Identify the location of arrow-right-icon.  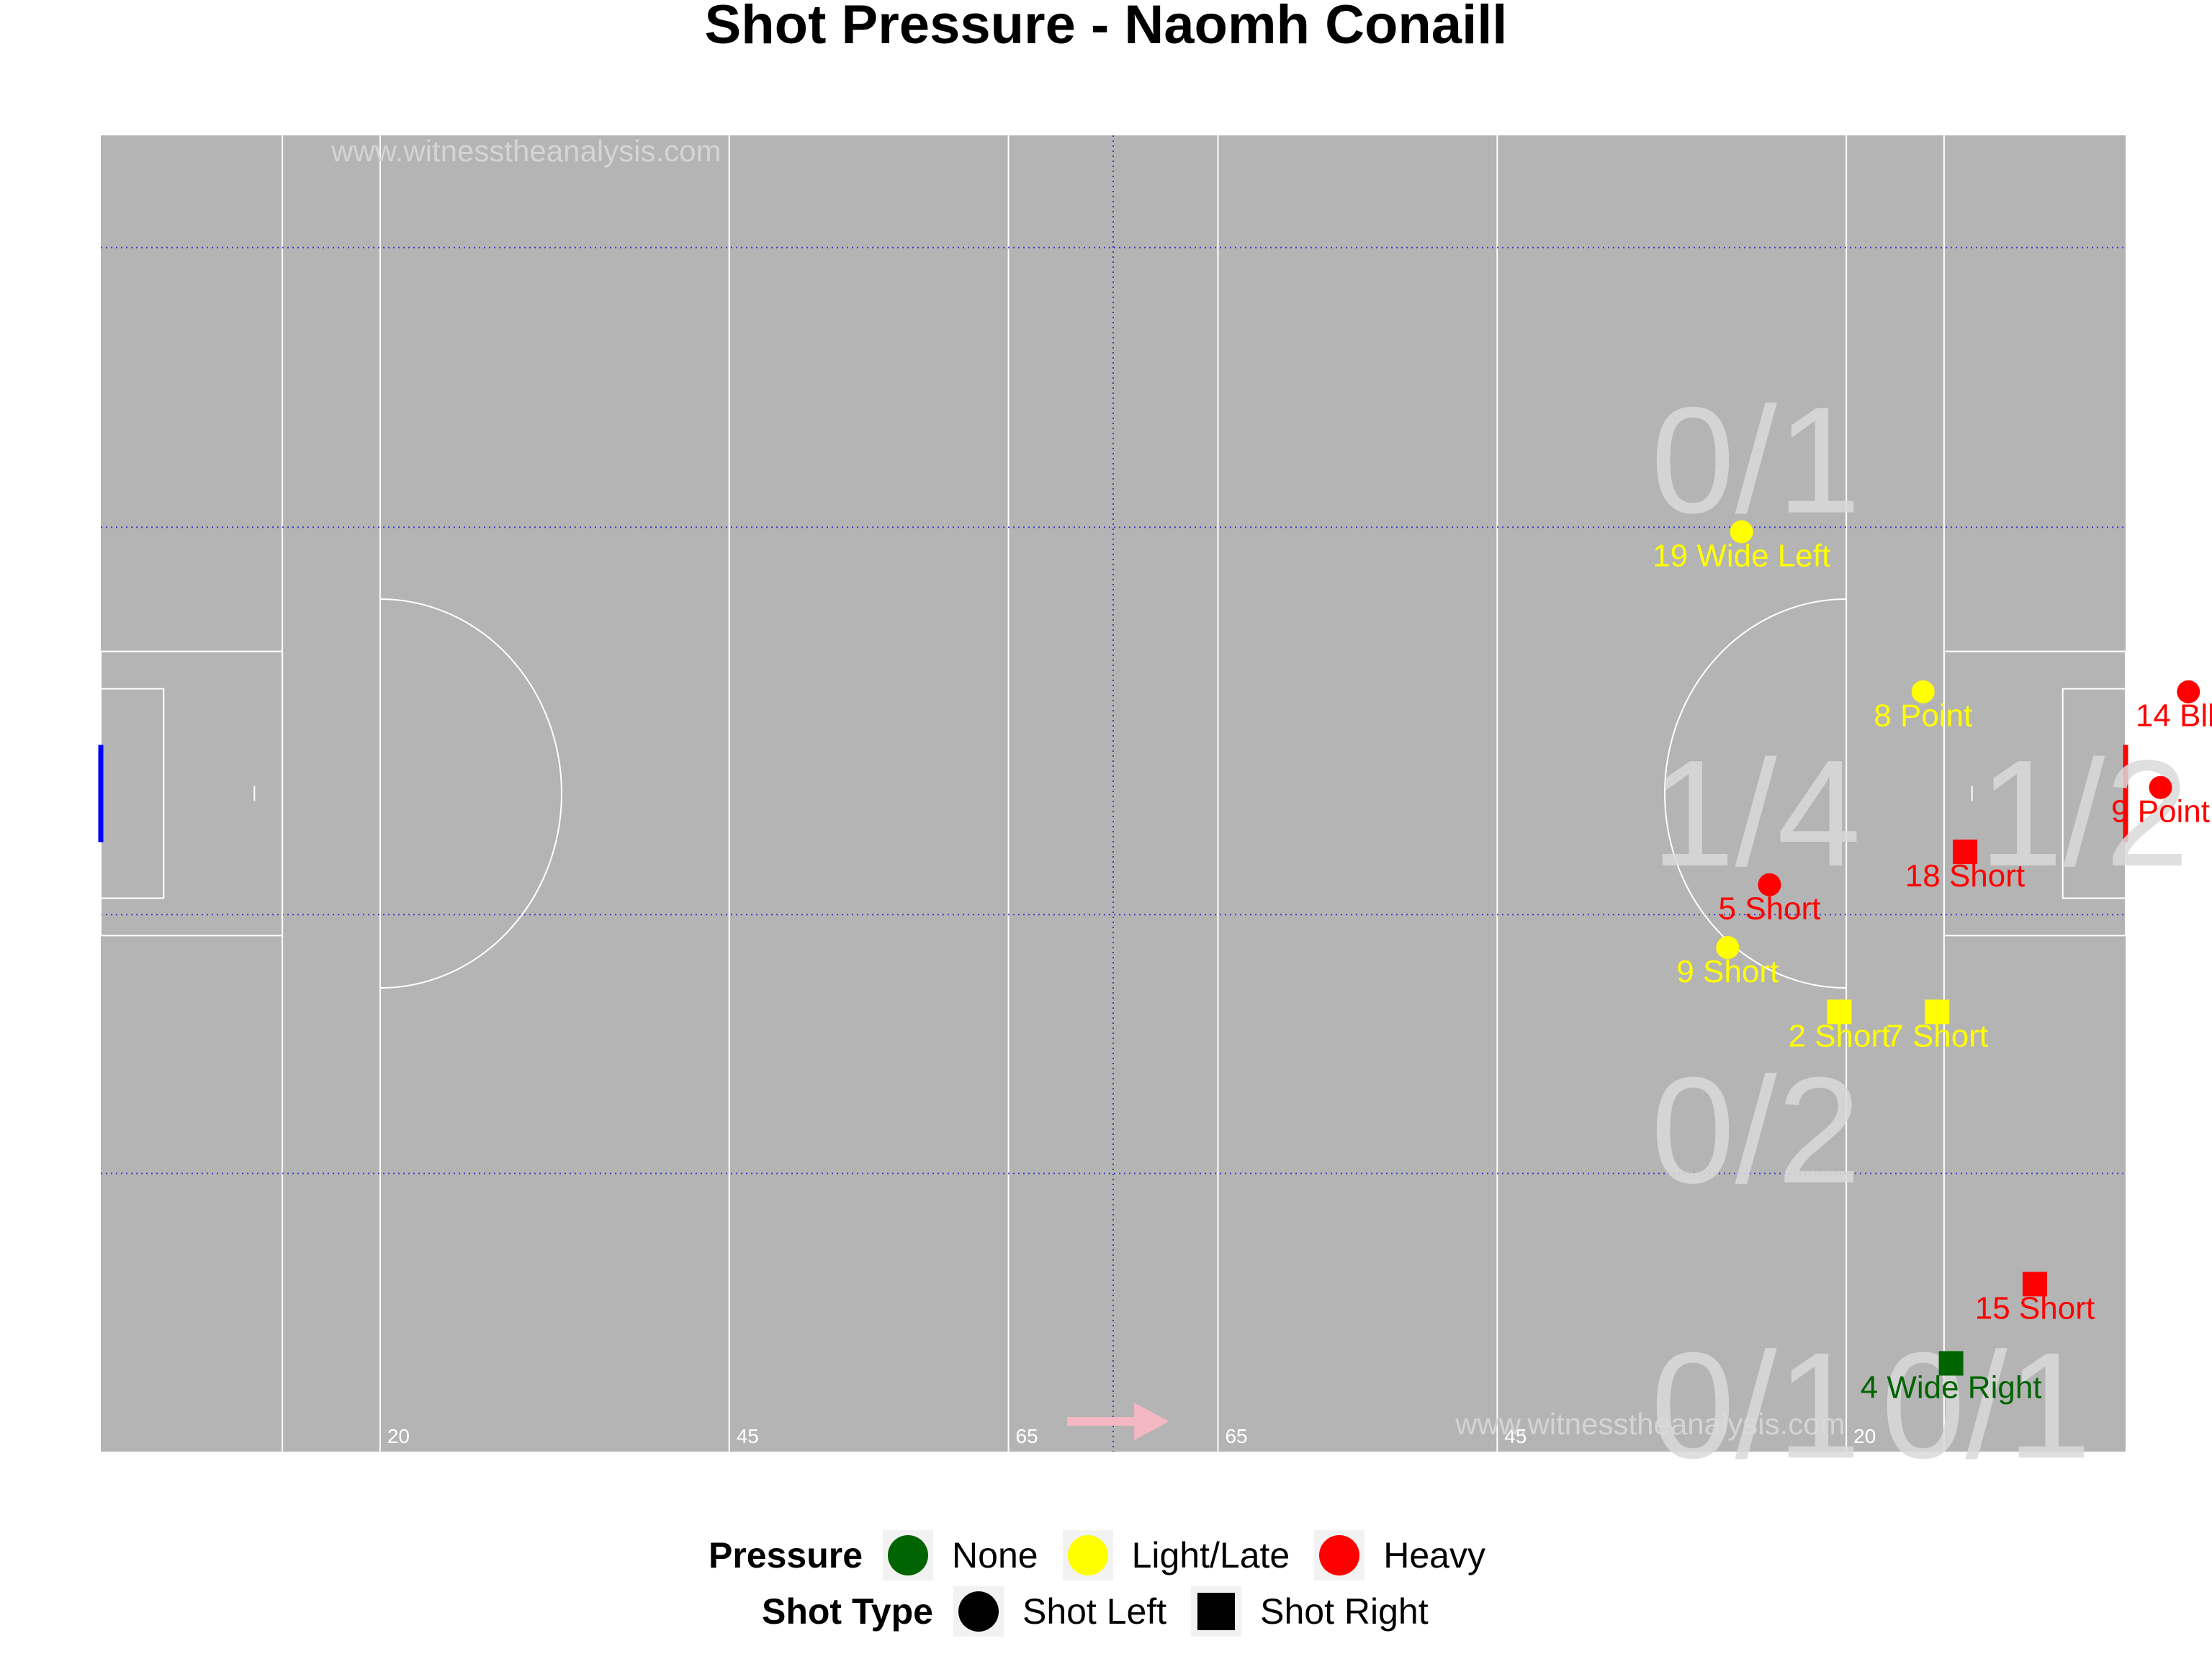
(1152, 1421).